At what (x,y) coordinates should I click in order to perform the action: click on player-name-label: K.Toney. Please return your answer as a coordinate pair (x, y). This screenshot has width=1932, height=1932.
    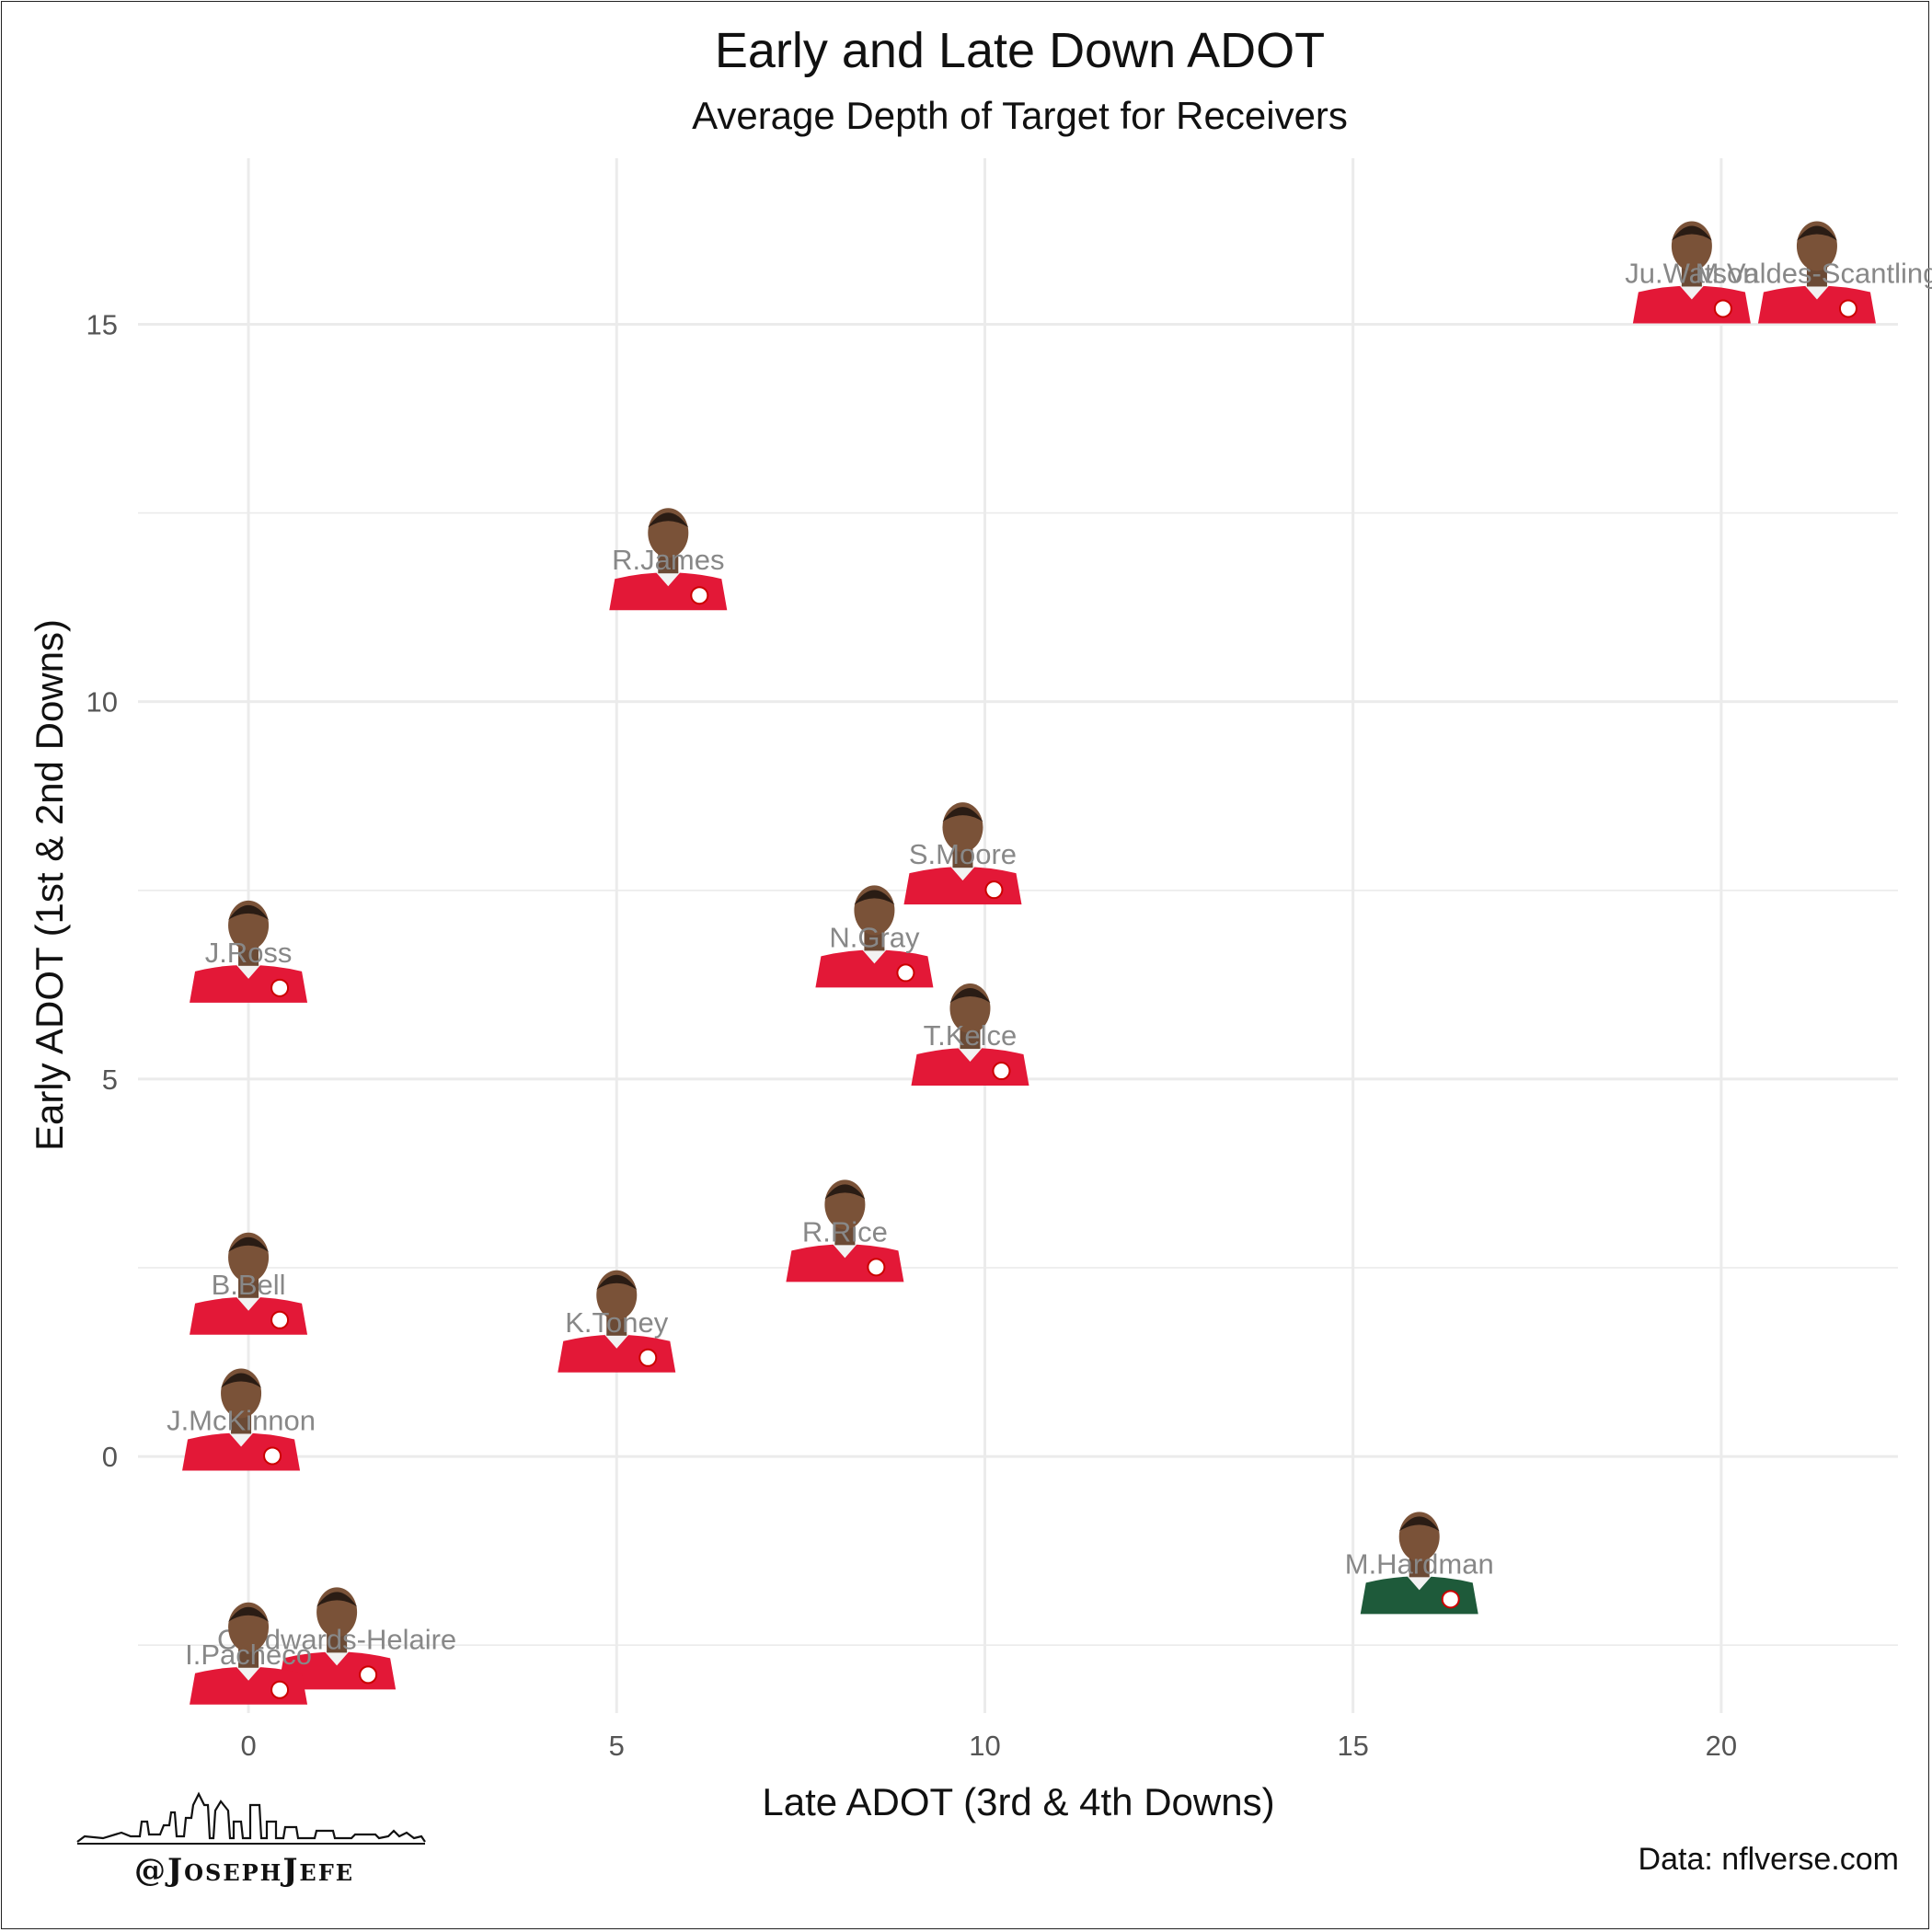
    Looking at the image, I should click on (617, 1322).